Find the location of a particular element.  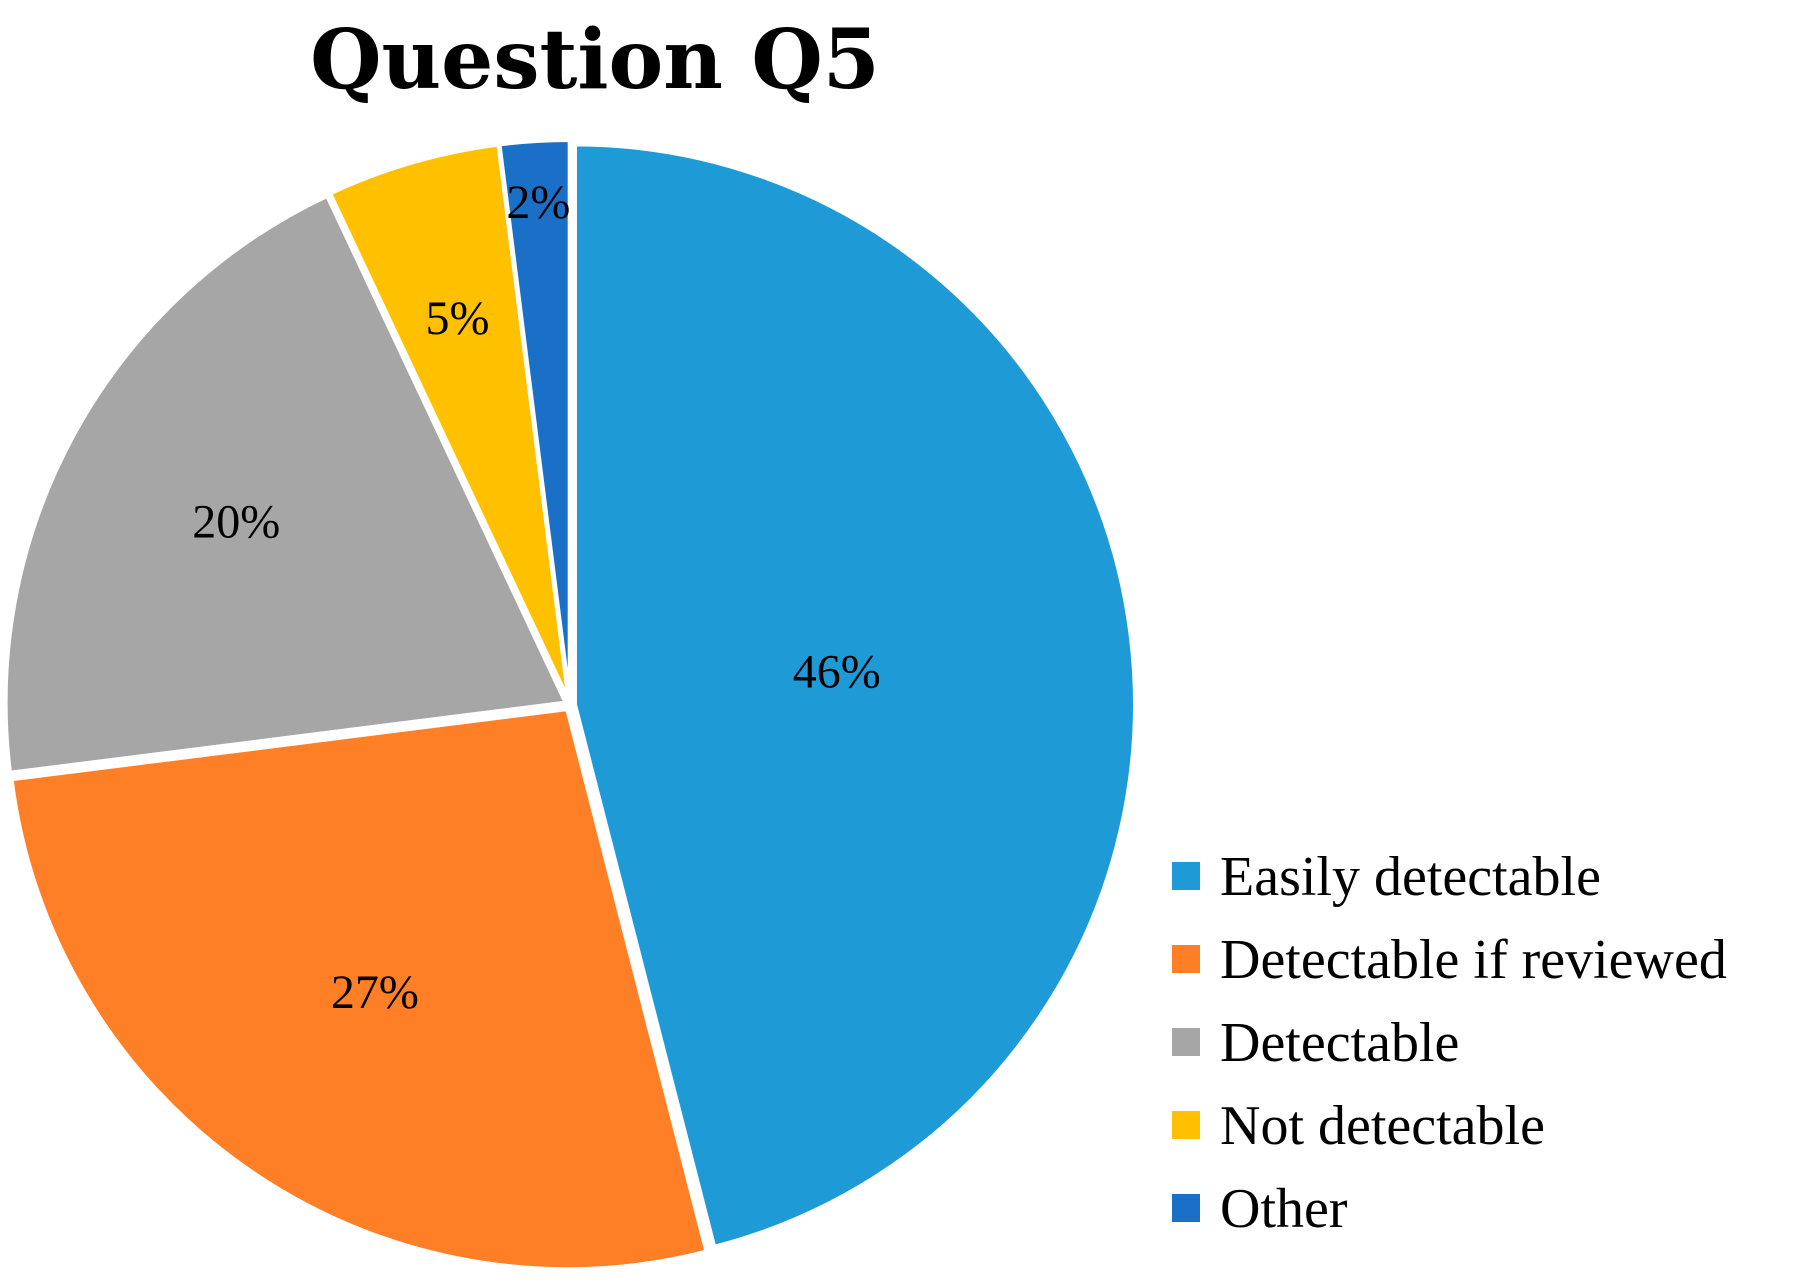

data-label-other: 2% is located at coordinates (538, 202).